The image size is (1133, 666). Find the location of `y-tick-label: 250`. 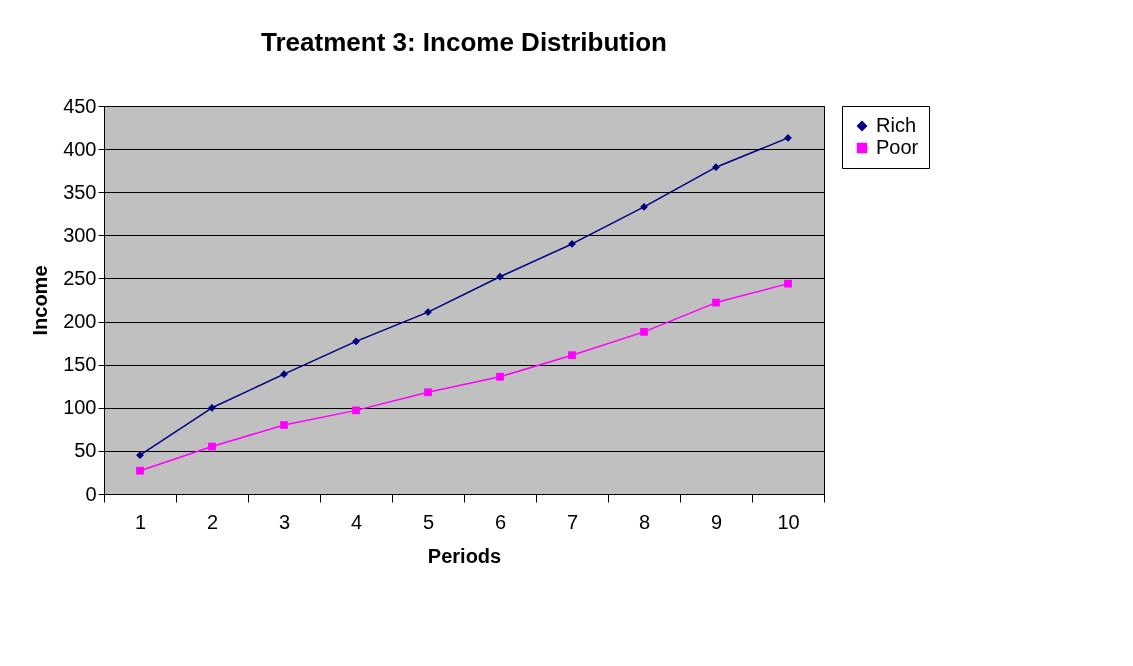

y-tick-label: 250 is located at coordinates (80, 277).